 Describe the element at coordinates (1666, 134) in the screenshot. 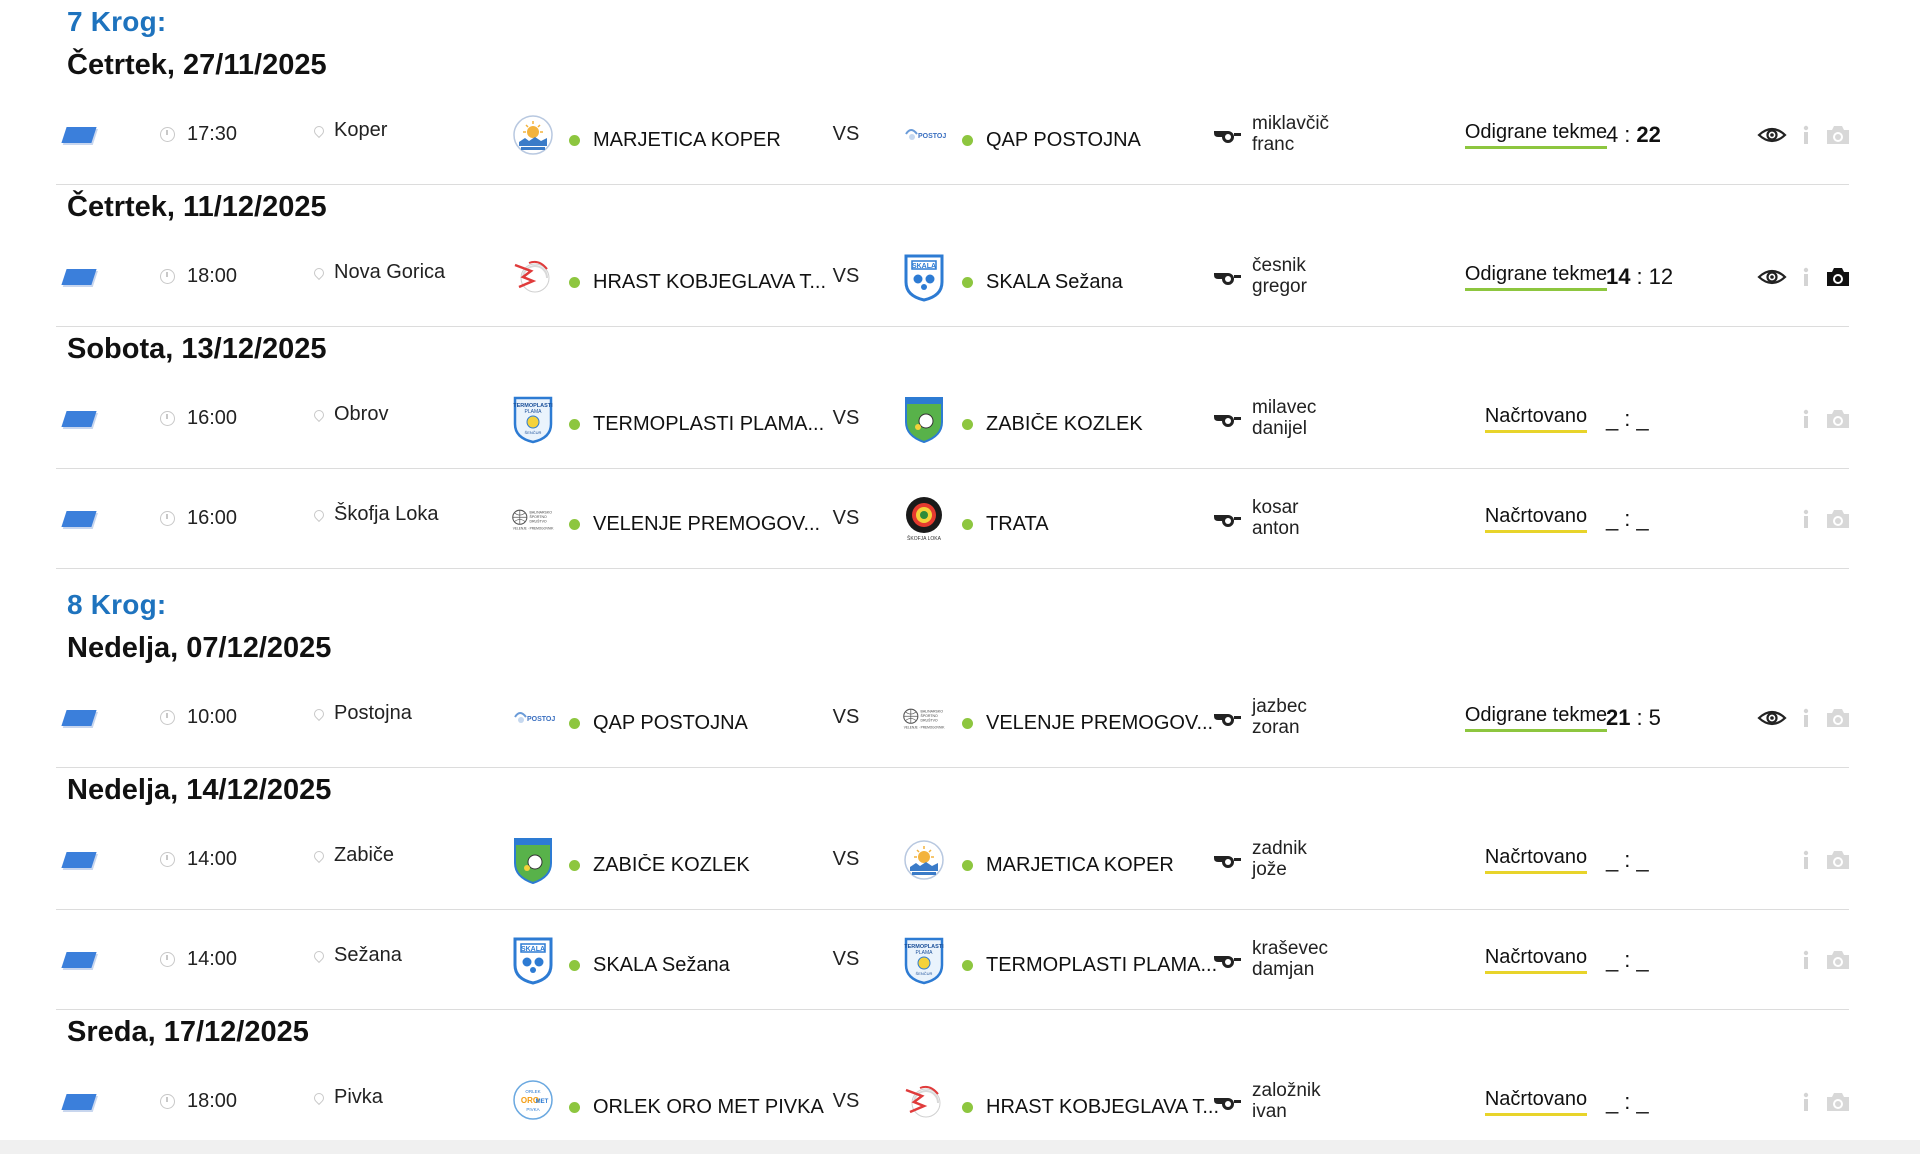

I see `score: 4:22` at that location.